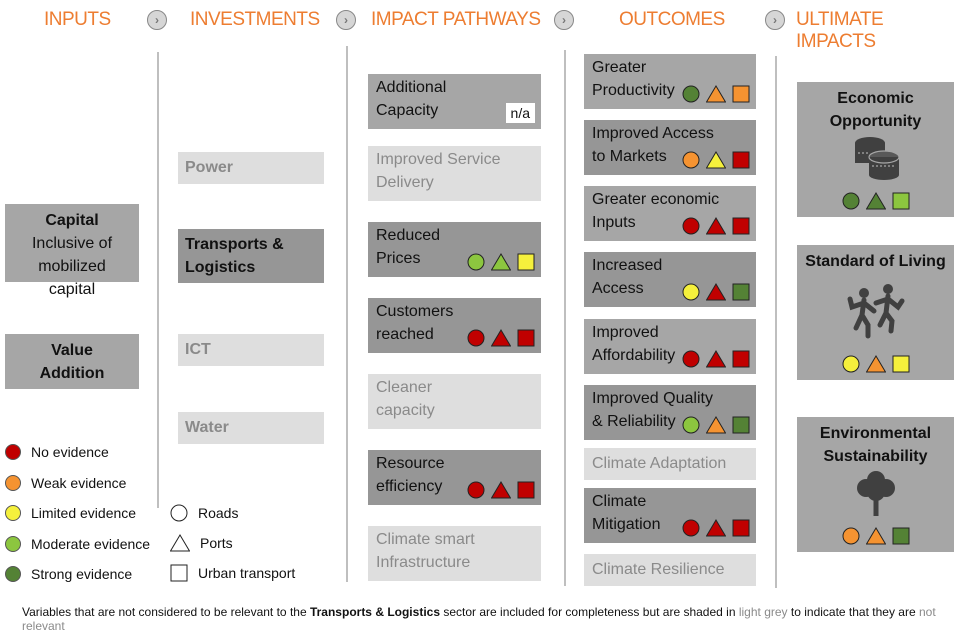 Image resolution: width=960 pixels, height=640 pixels. What do you see at coordinates (454, 173) in the screenshot?
I see `pathway-box: Improved Service Delivery` at bounding box center [454, 173].